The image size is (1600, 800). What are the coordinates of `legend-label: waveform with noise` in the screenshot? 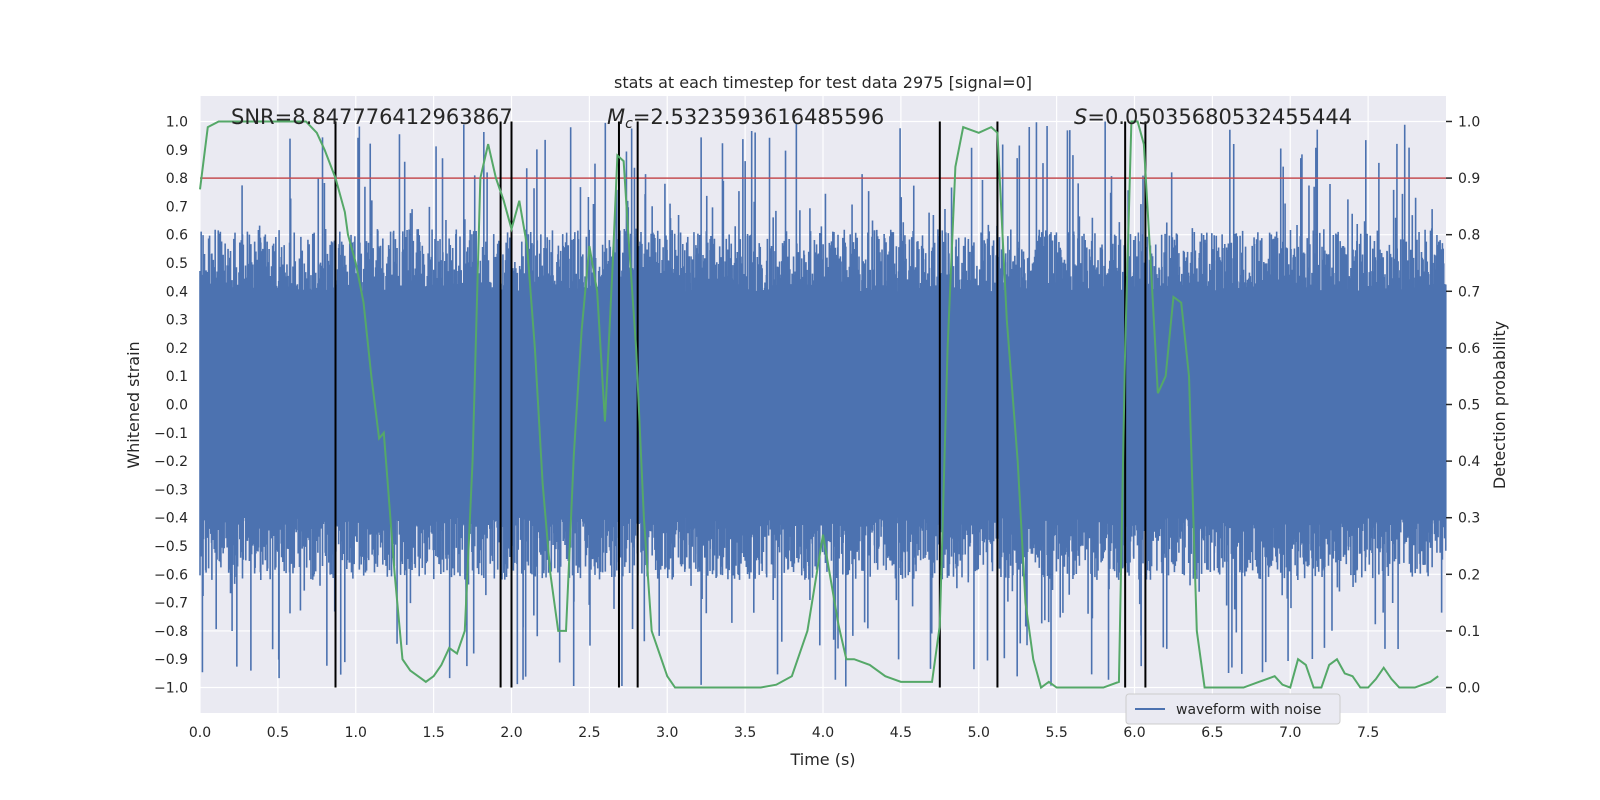 It's located at (1248, 710).